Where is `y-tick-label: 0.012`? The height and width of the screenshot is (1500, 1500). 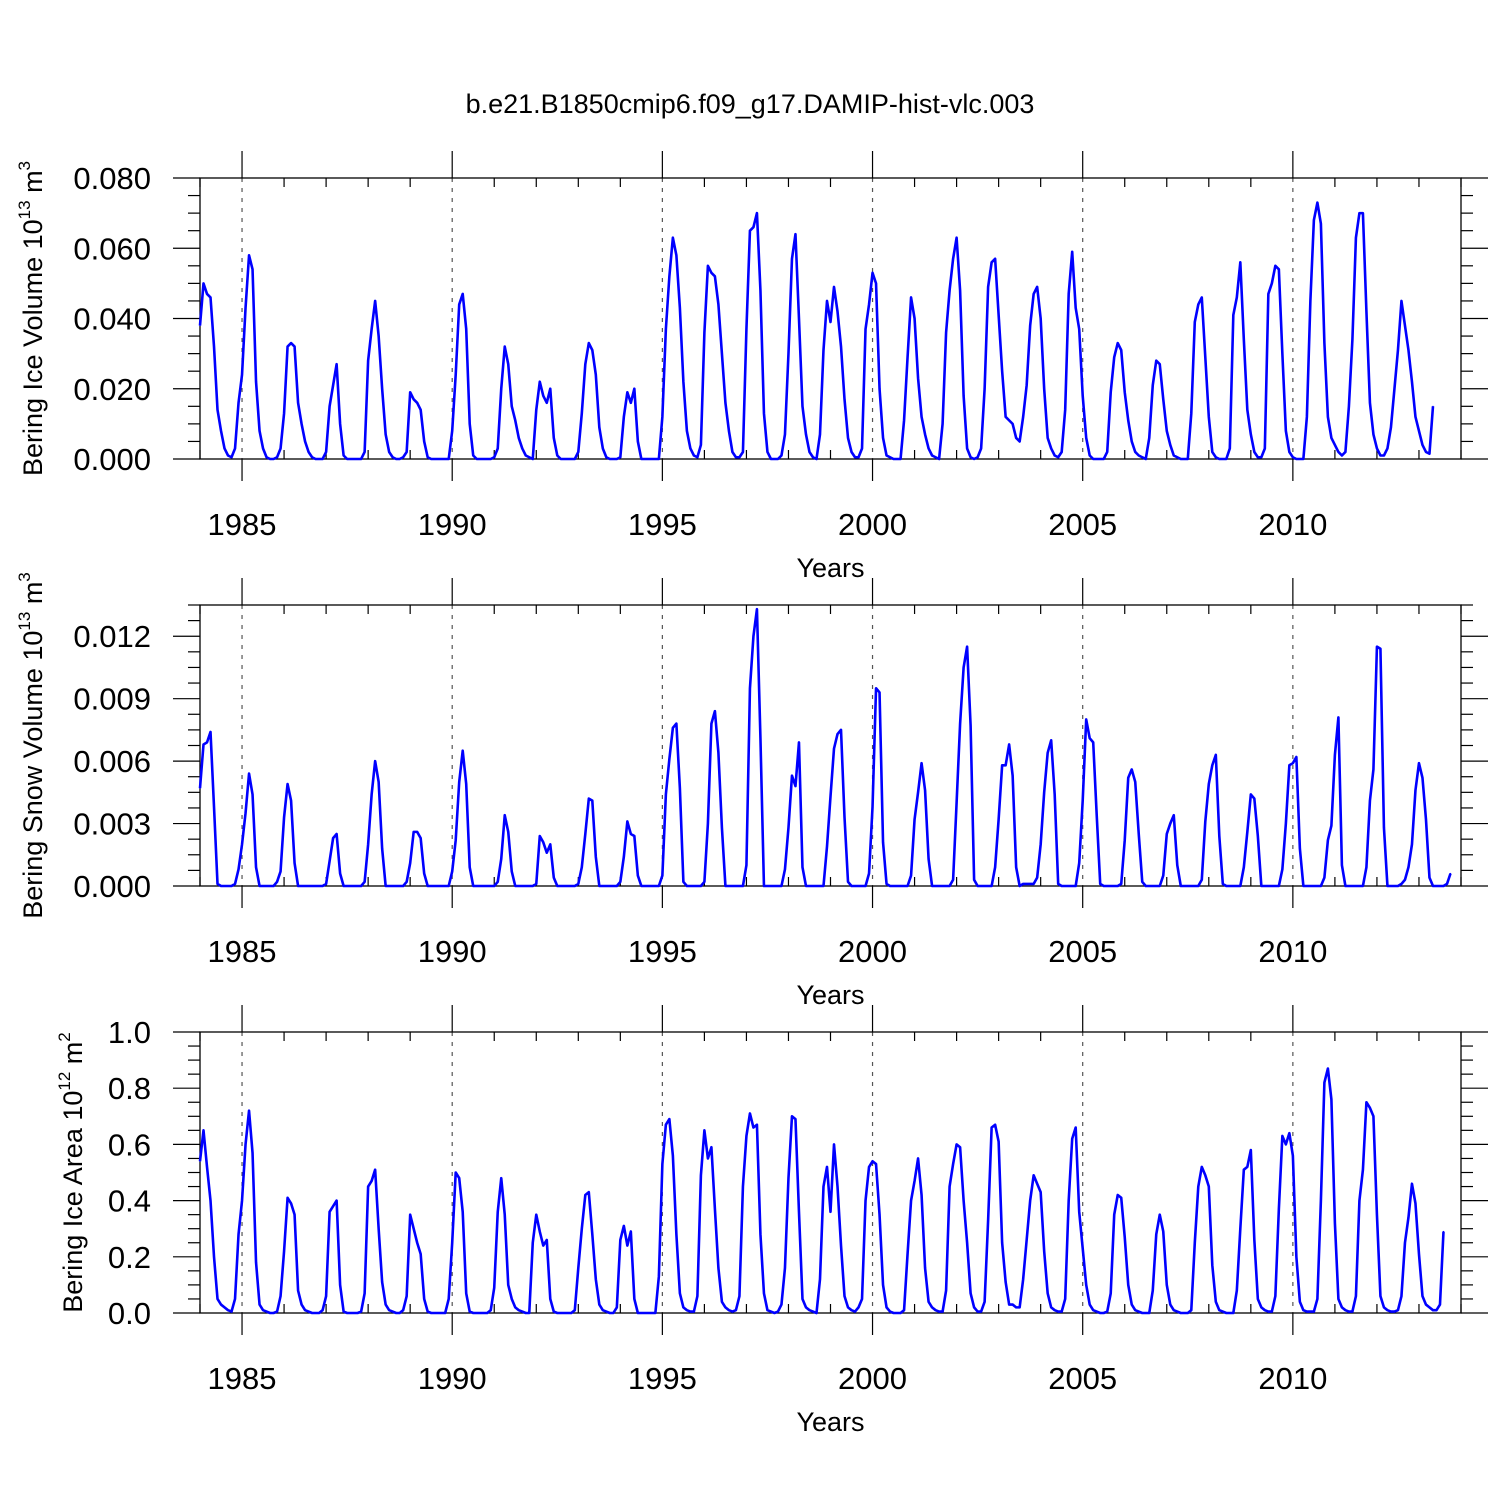
y-tick-label: 0.012 is located at coordinates (112, 636).